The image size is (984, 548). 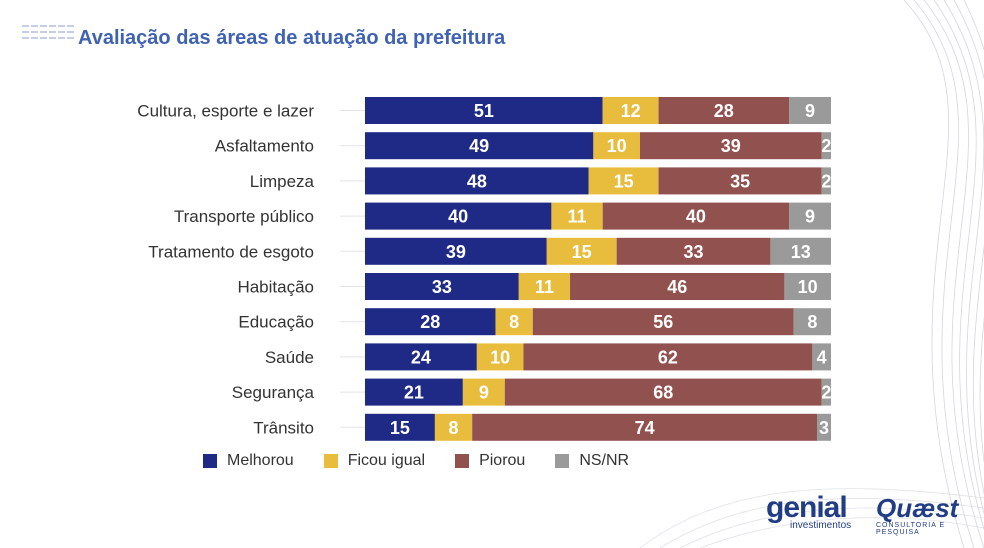 What do you see at coordinates (289, 357) in the screenshot?
I see `category-label: Saúde` at bounding box center [289, 357].